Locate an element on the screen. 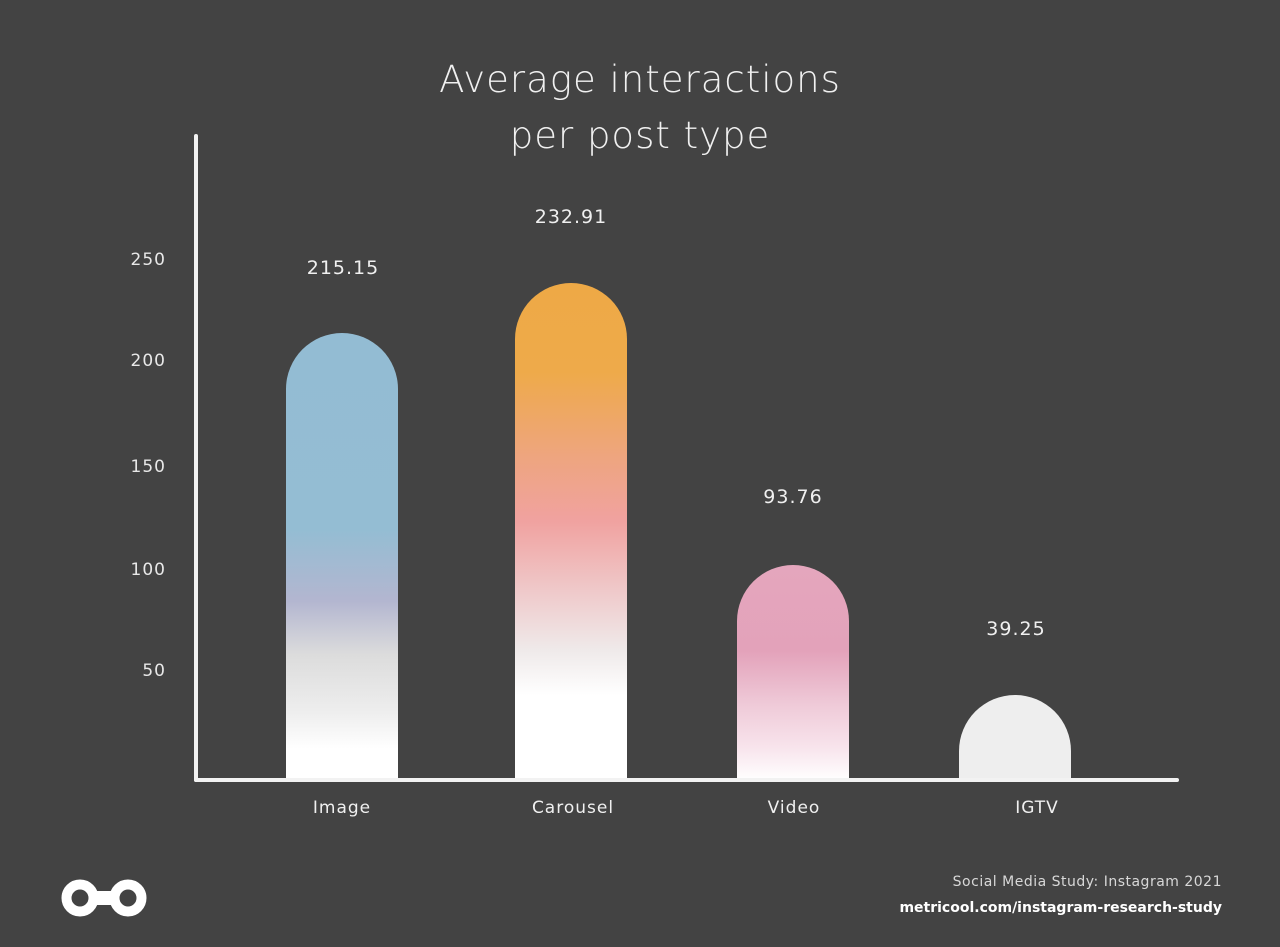 The height and width of the screenshot is (947, 1280). bar-igtv is located at coordinates (1015, 737).